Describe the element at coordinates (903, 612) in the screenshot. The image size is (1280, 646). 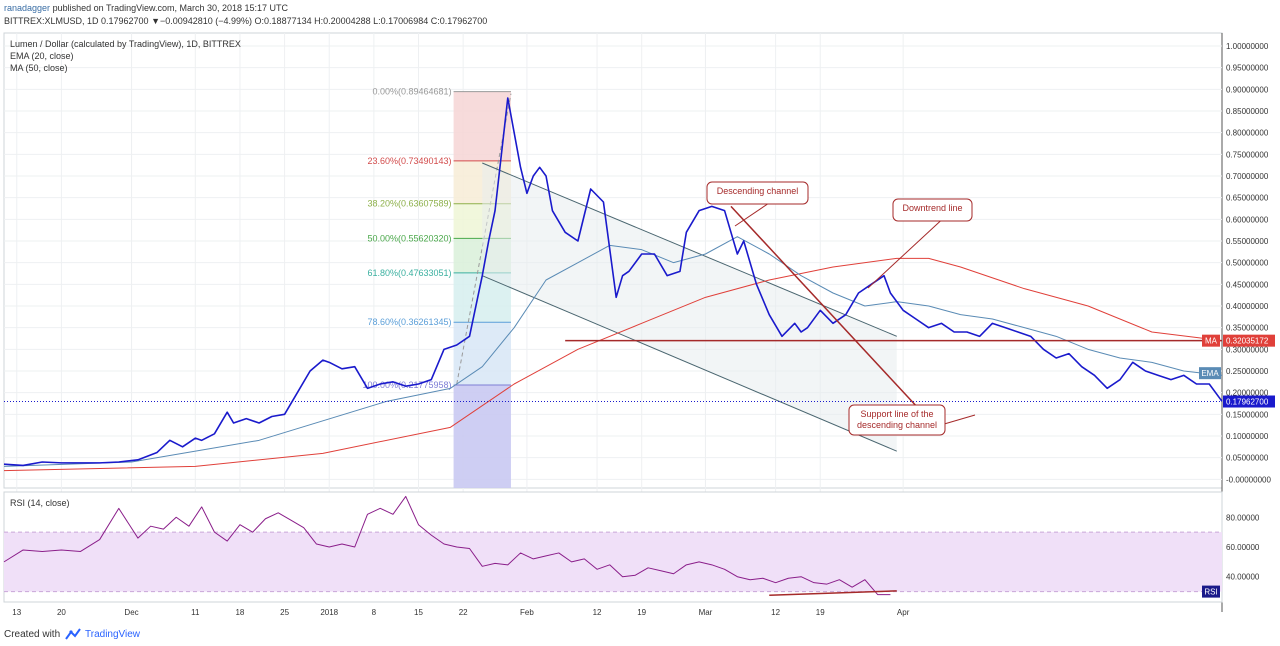
I see `time-axis-label: Apr` at that location.